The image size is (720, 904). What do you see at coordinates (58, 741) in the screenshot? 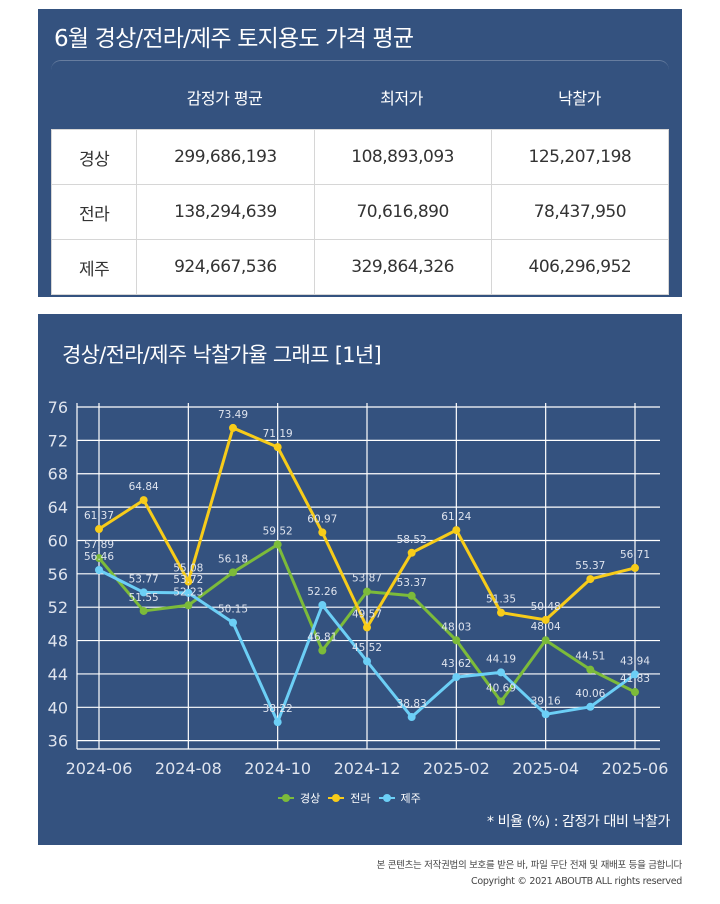
I see `y-tick-label: 36` at bounding box center [58, 741].